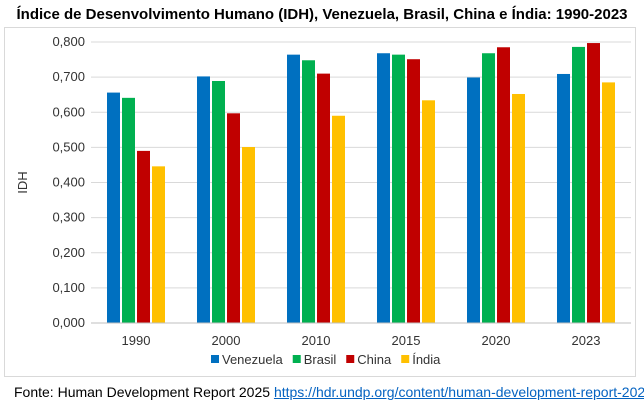  What do you see at coordinates (158, 244) in the screenshot?
I see `bar-índia-1990` at bounding box center [158, 244].